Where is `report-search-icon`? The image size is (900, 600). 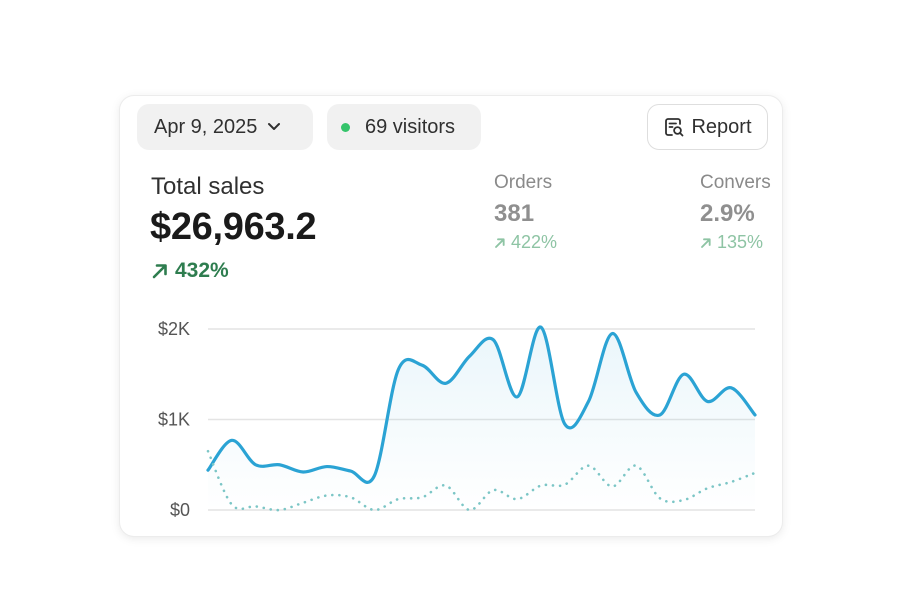 report-search-icon is located at coordinates (674, 127).